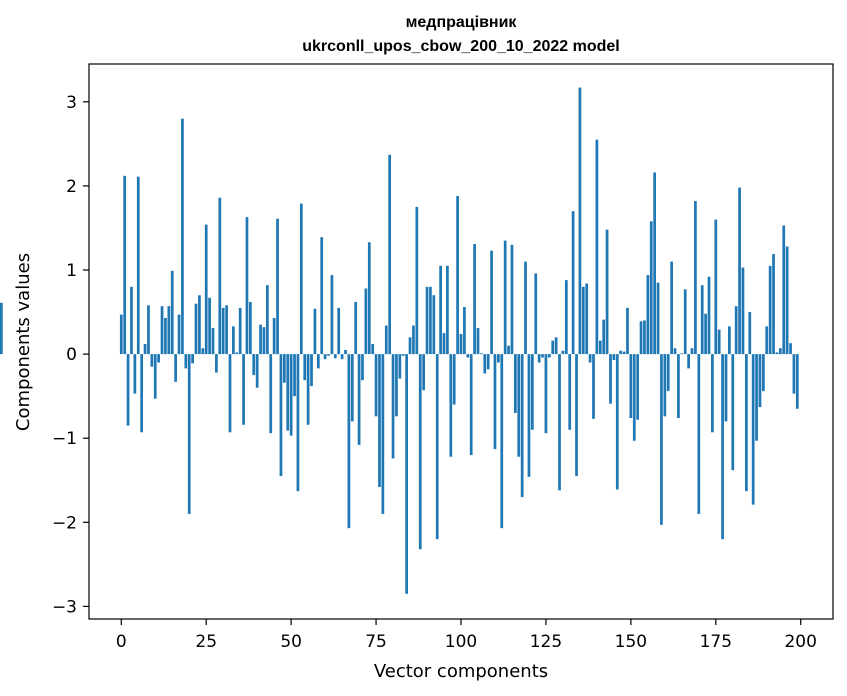  I want to click on y-tick-label: 3, so click(71, 103).